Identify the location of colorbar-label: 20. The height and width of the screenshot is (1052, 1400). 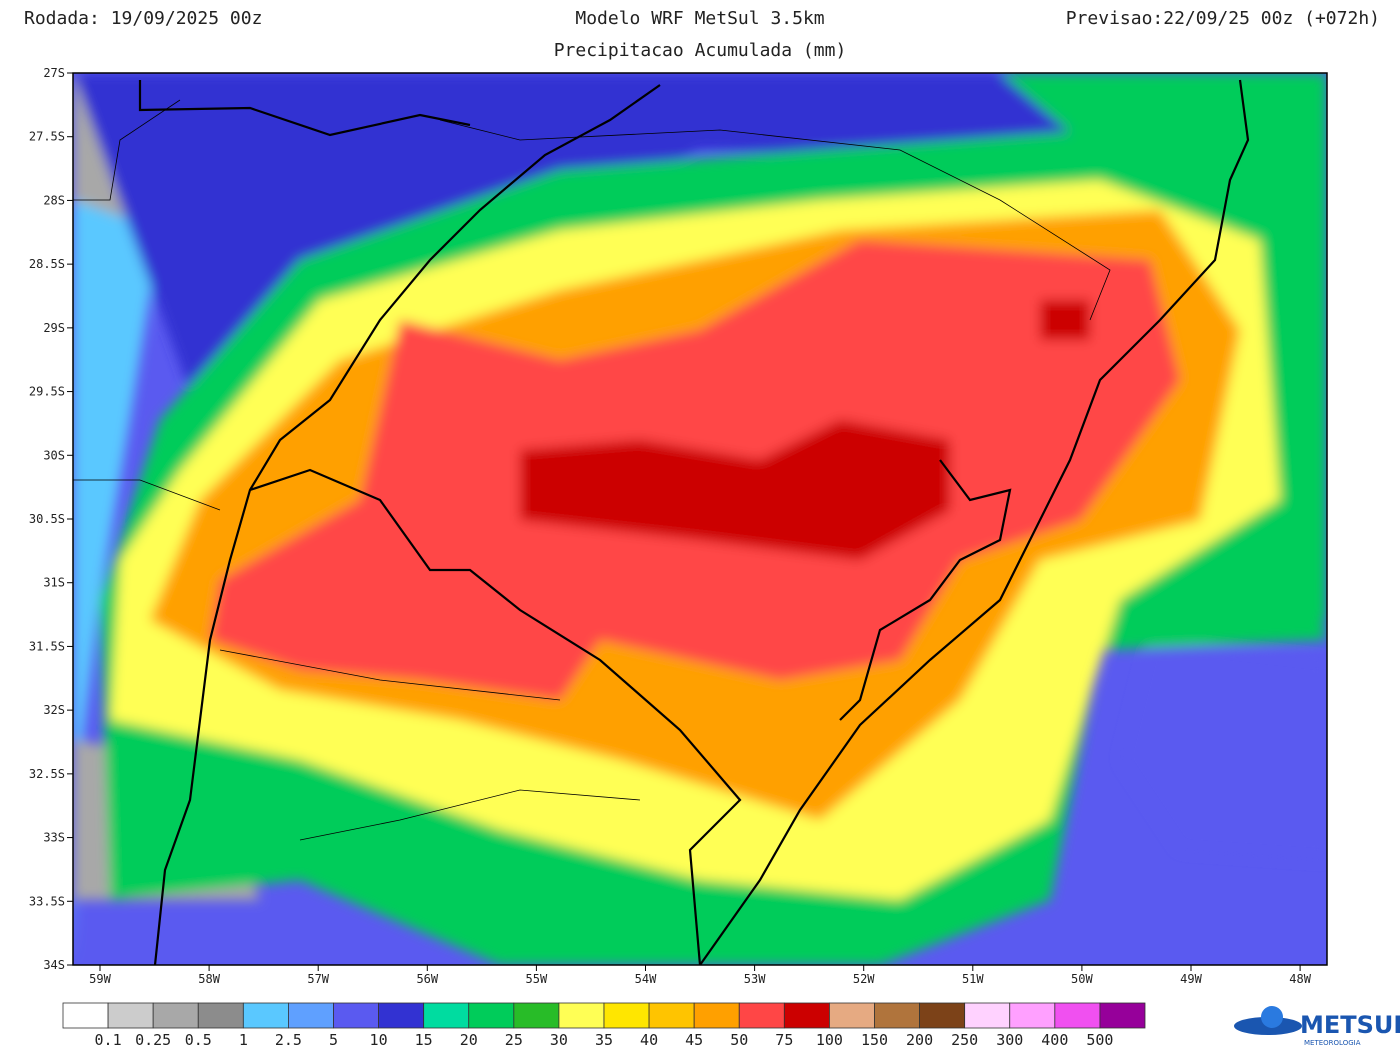
(469, 1040).